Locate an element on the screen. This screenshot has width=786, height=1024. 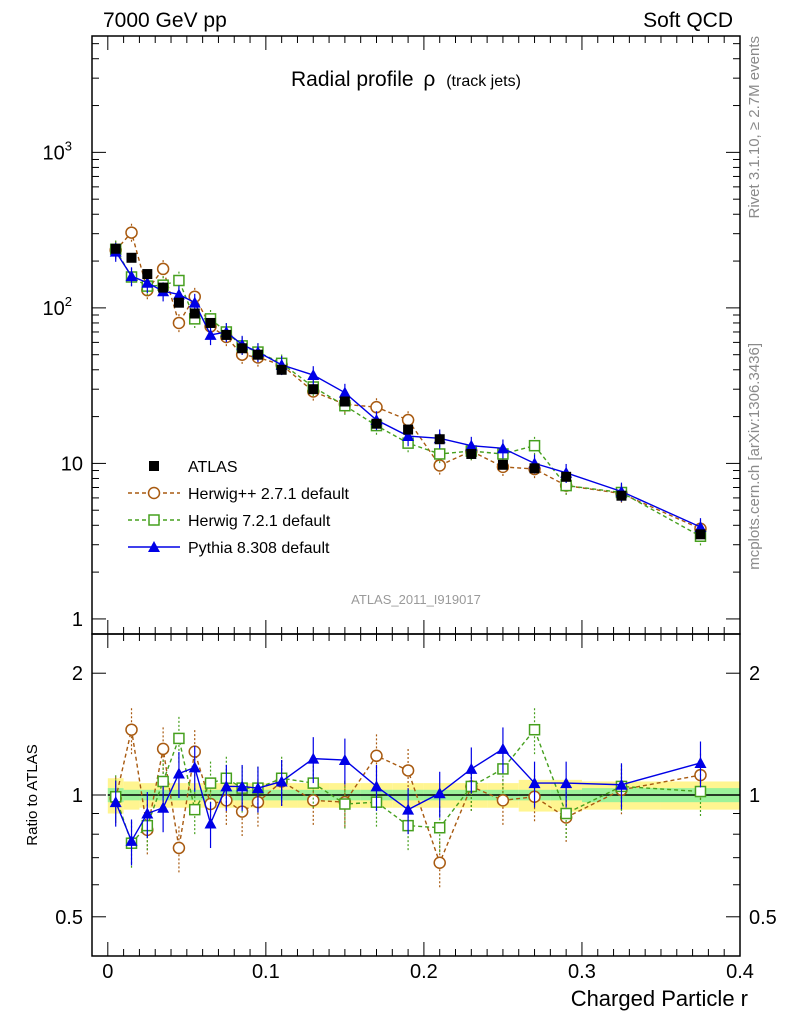
legend-label: Pythia 8.308 default is located at coordinates (259, 548).